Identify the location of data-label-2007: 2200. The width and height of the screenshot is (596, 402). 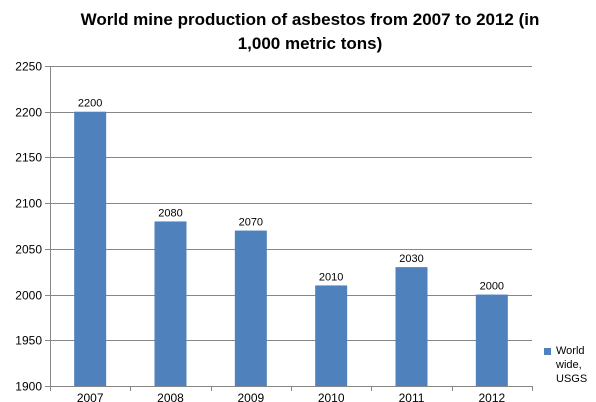
(90, 104).